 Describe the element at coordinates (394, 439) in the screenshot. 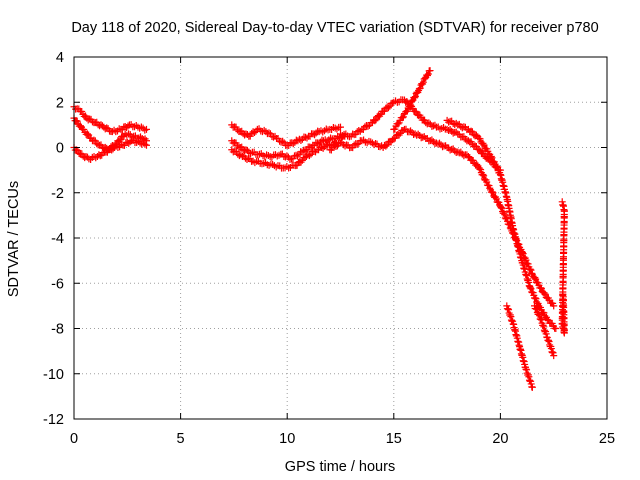

I see `x-tick-label: 15` at that location.